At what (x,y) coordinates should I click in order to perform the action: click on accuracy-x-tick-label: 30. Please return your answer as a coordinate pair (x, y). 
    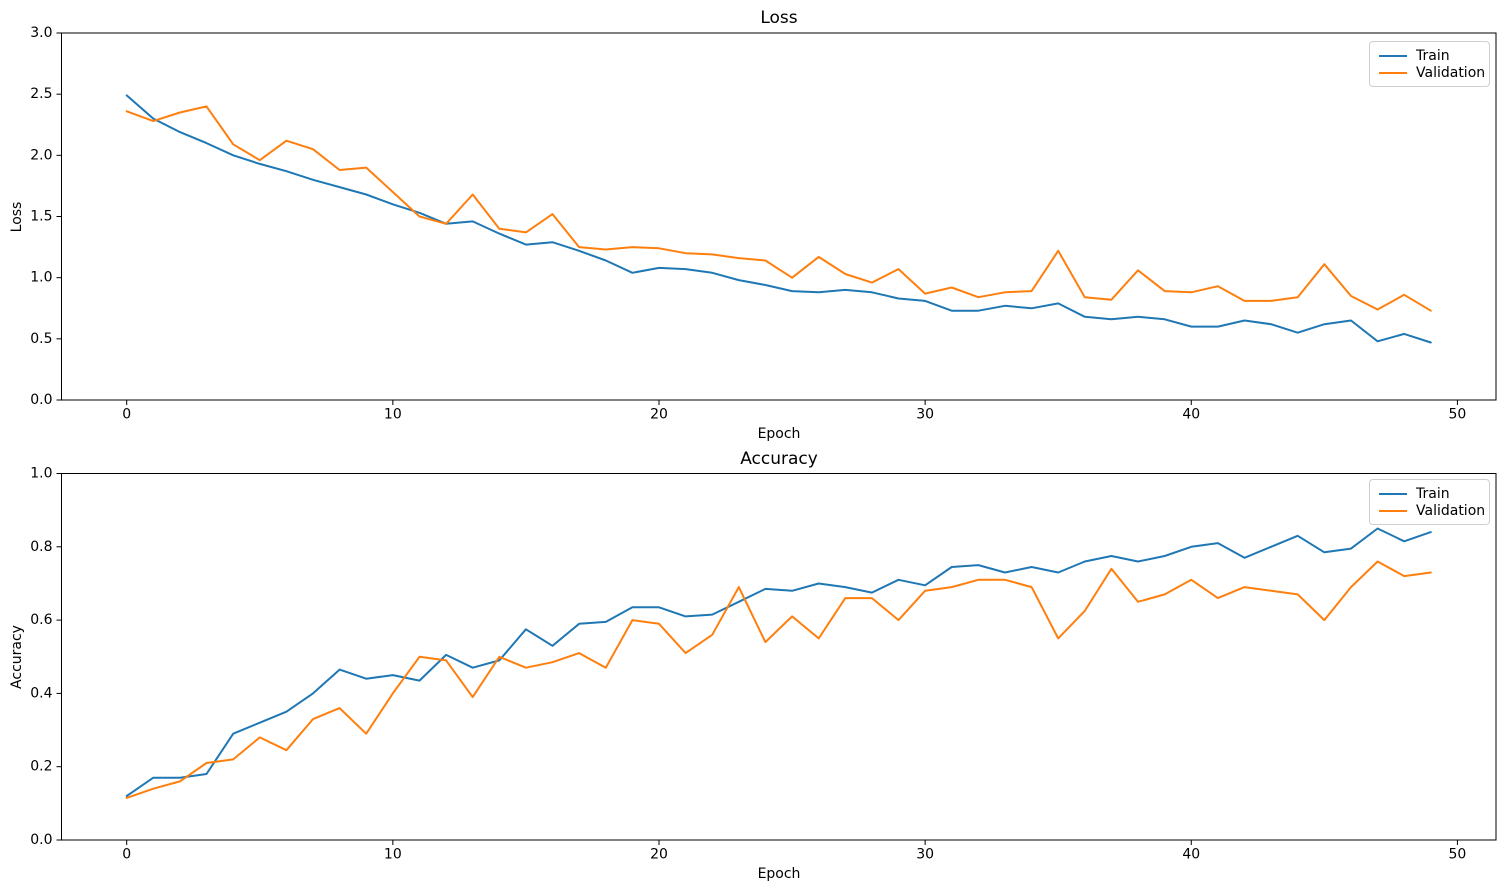
    Looking at the image, I should click on (925, 855).